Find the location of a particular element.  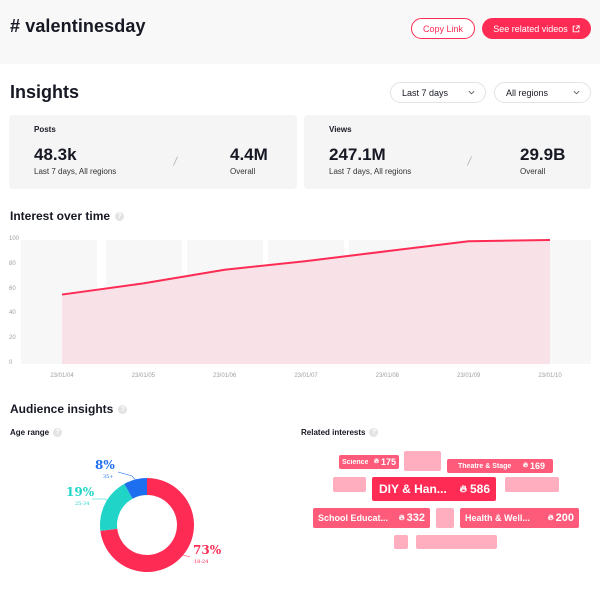

age-range-donut-chart: 8% 35+ 19% 25-34 73% 18-24 is located at coordinates (150, 515).